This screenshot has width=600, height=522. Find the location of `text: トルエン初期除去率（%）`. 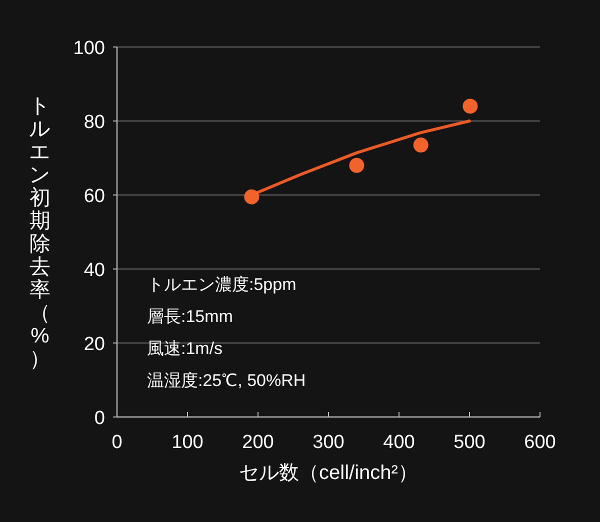

text: トルエン初期除去率（%） is located at coordinates (40, 232).